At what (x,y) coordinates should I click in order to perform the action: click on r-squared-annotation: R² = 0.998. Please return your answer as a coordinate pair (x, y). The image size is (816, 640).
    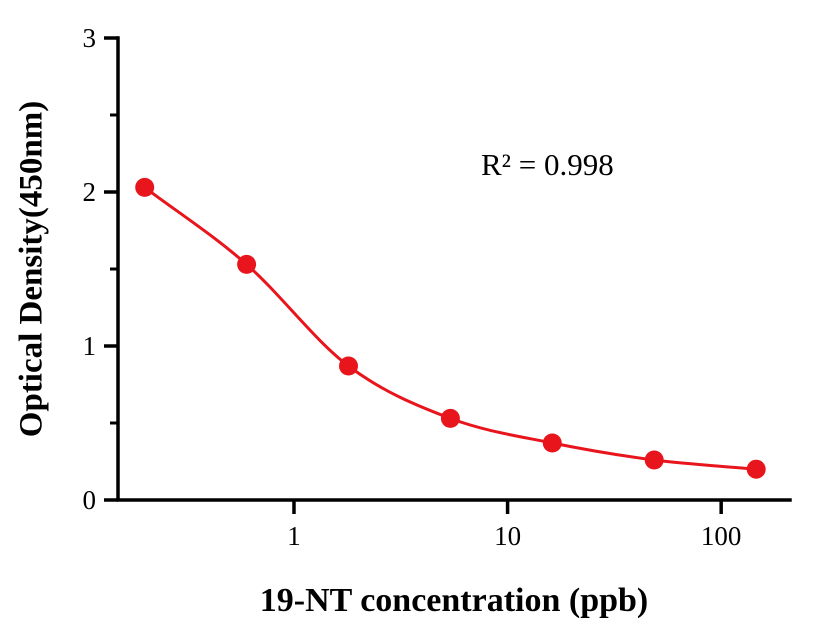
    Looking at the image, I should click on (547, 164).